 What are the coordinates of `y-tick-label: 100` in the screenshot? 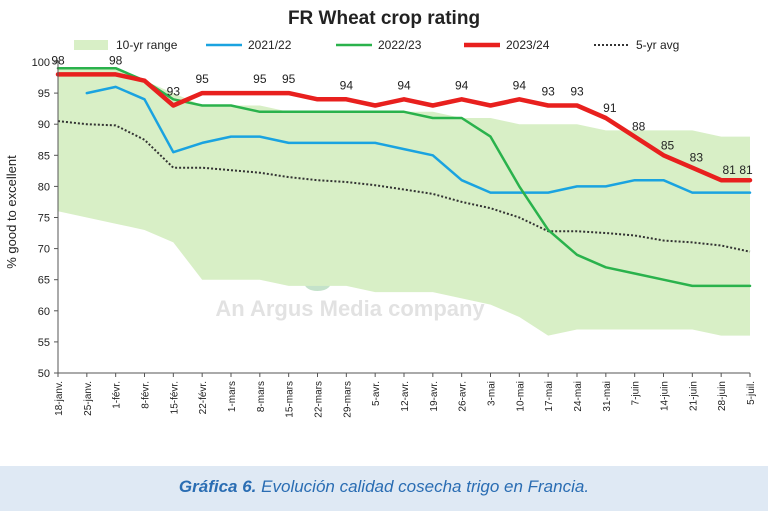 It's located at (41, 63).